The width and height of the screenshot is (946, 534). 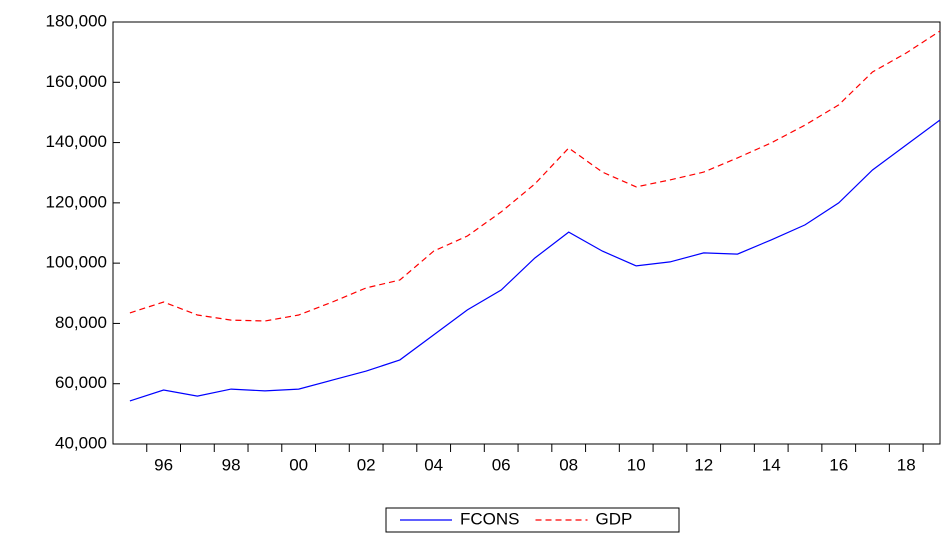 What do you see at coordinates (636, 464) in the screenshot?
I see `x-tick-label: 10` at bounding box center [636, 464].